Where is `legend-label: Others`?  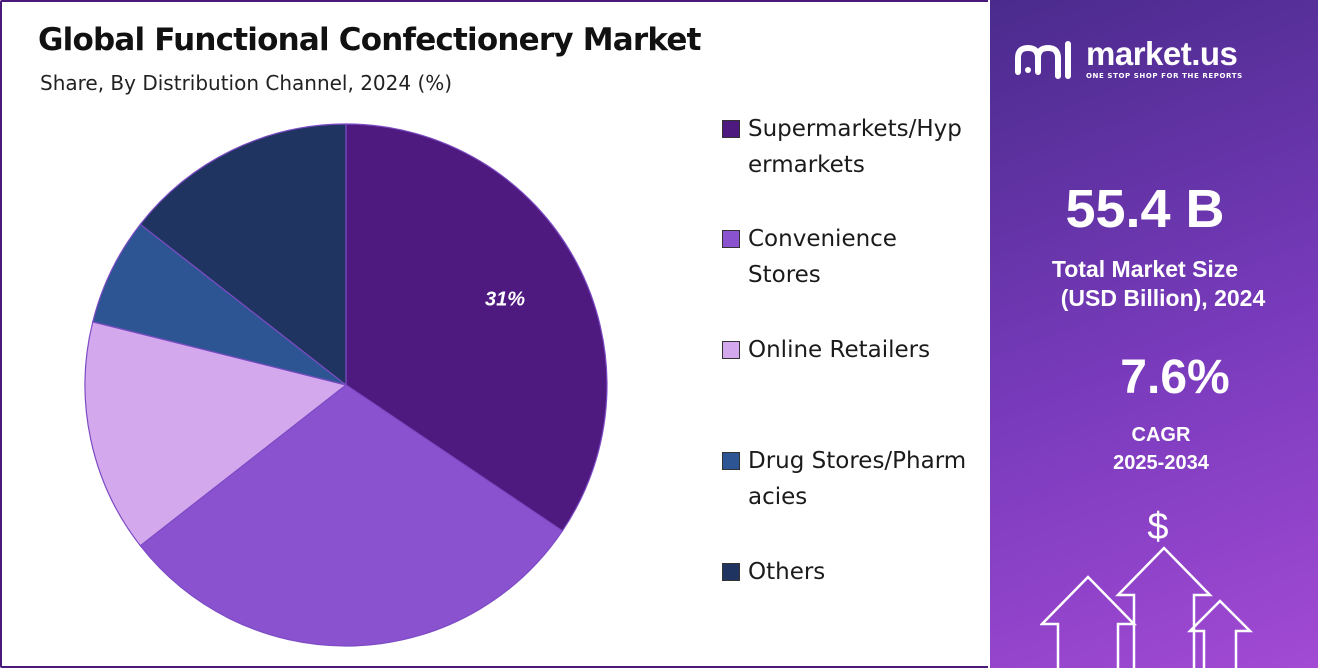
legend-label: Others is located at coordinates (787, 572).